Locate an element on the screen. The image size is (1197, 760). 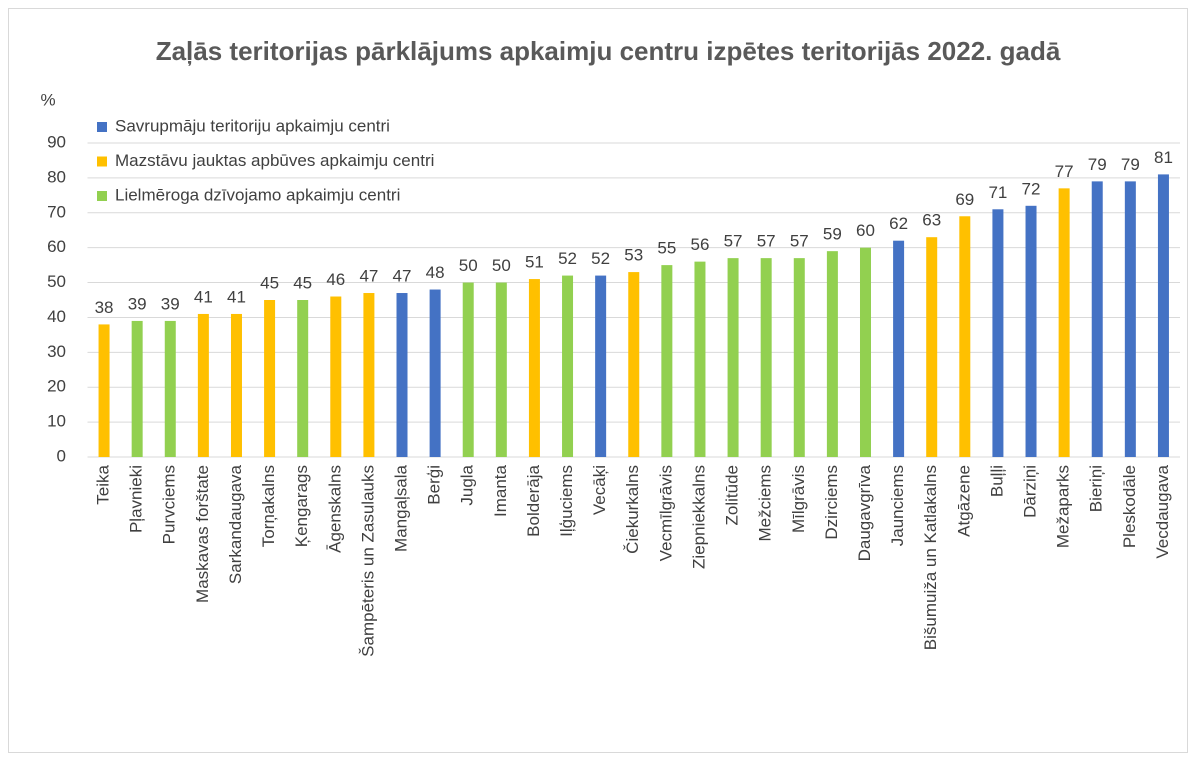
x-tick-label: Čiekurkalns is located at coordinates (632, 509).